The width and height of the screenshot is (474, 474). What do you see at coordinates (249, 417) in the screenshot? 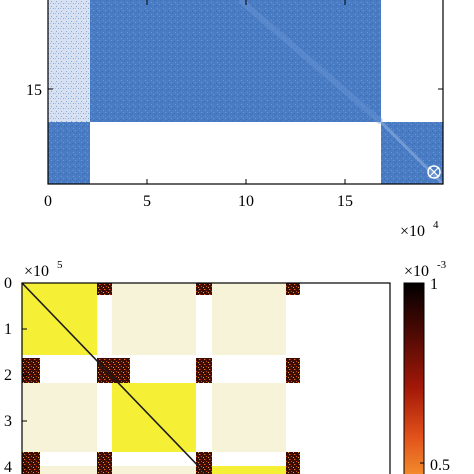
I see `heat-block-r1-c2` at bounding box center [249, 417].